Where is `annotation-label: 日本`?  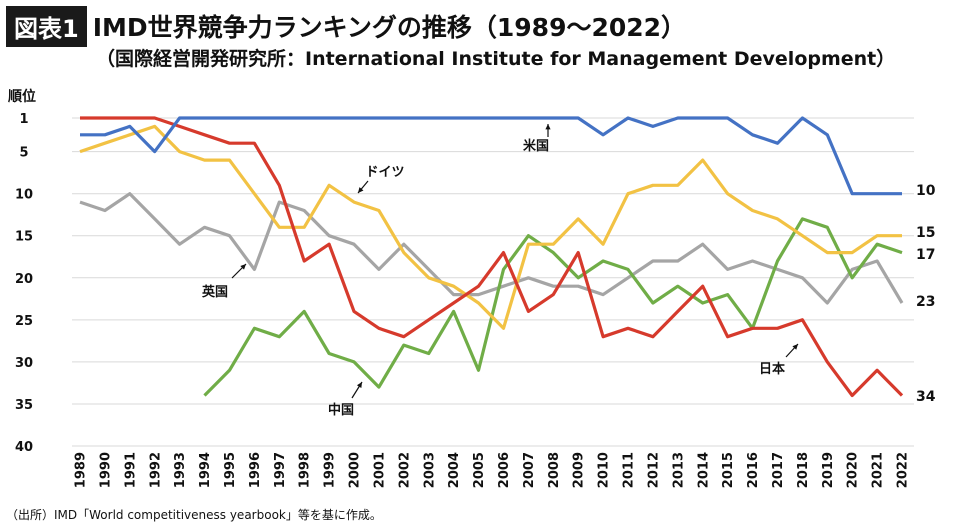 annotation-label: 日本 is located at coordinates (772, 369).